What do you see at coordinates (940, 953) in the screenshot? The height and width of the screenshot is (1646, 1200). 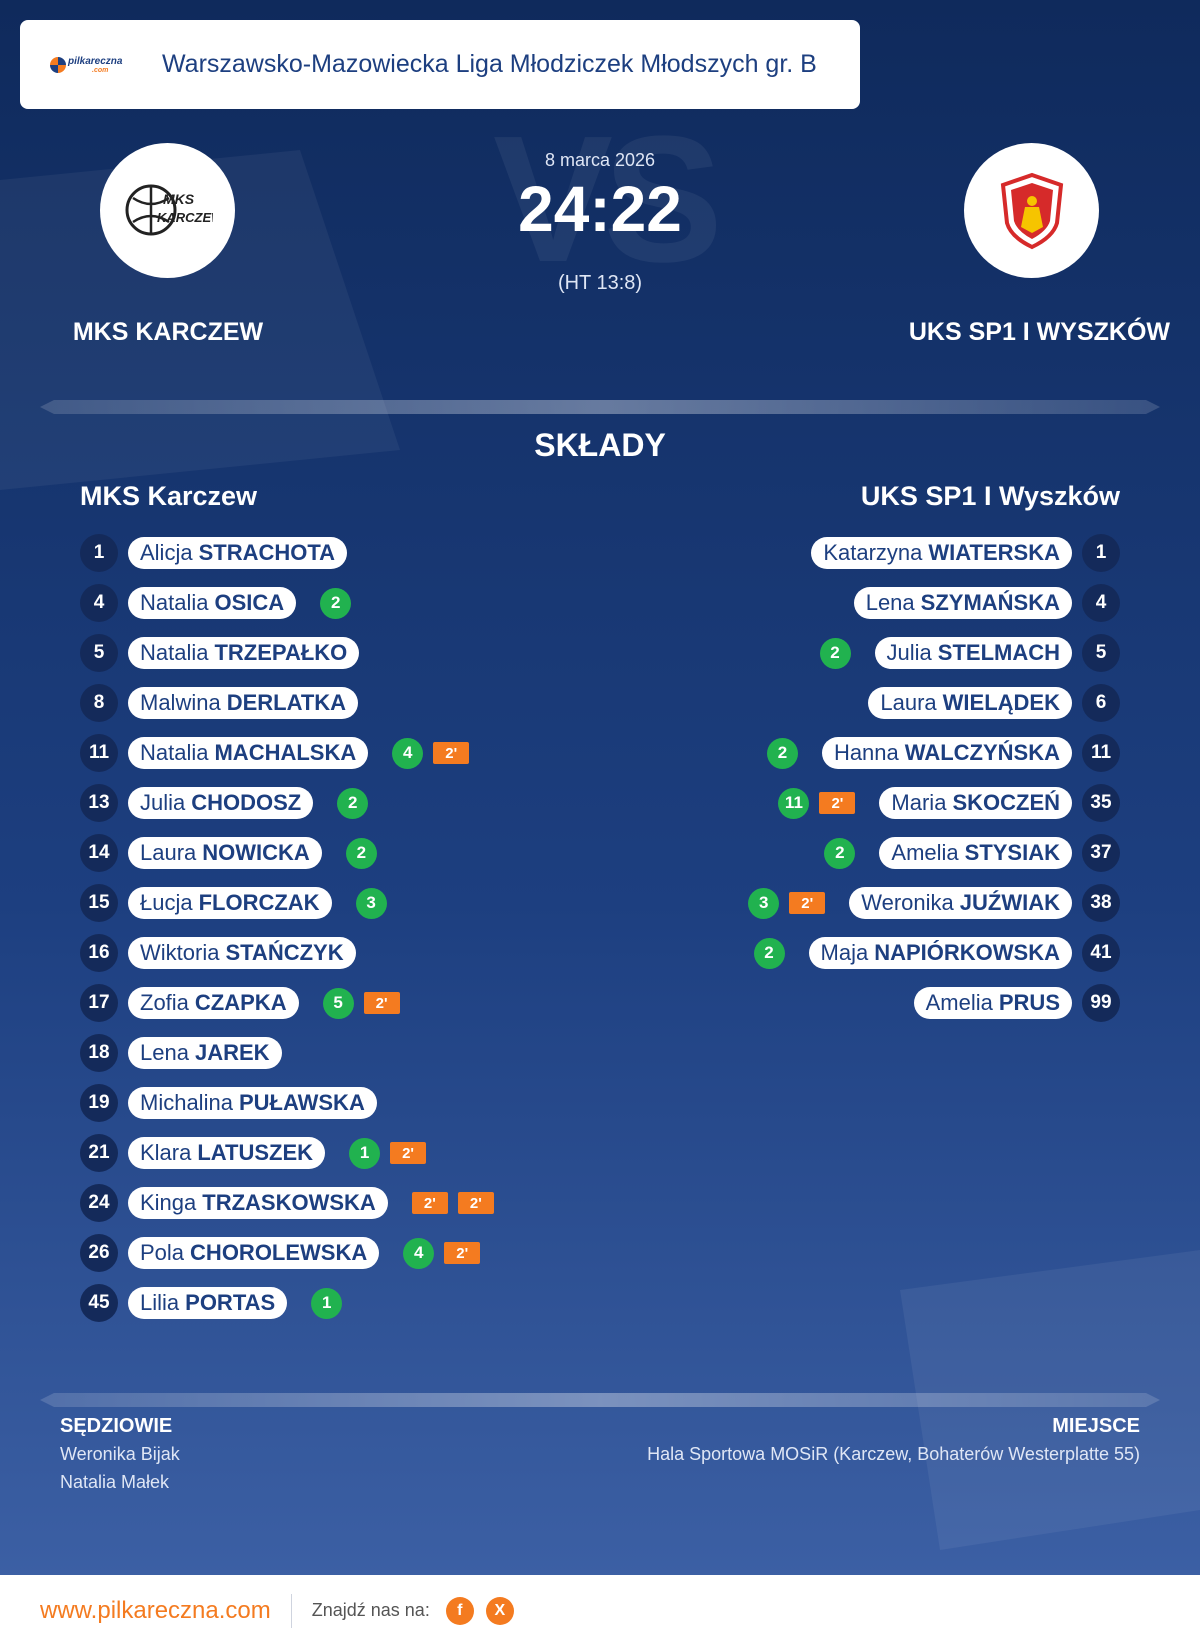 I see `player-name: Maja NAPIÓRKOWSKA` at bounding box center [940, 953].